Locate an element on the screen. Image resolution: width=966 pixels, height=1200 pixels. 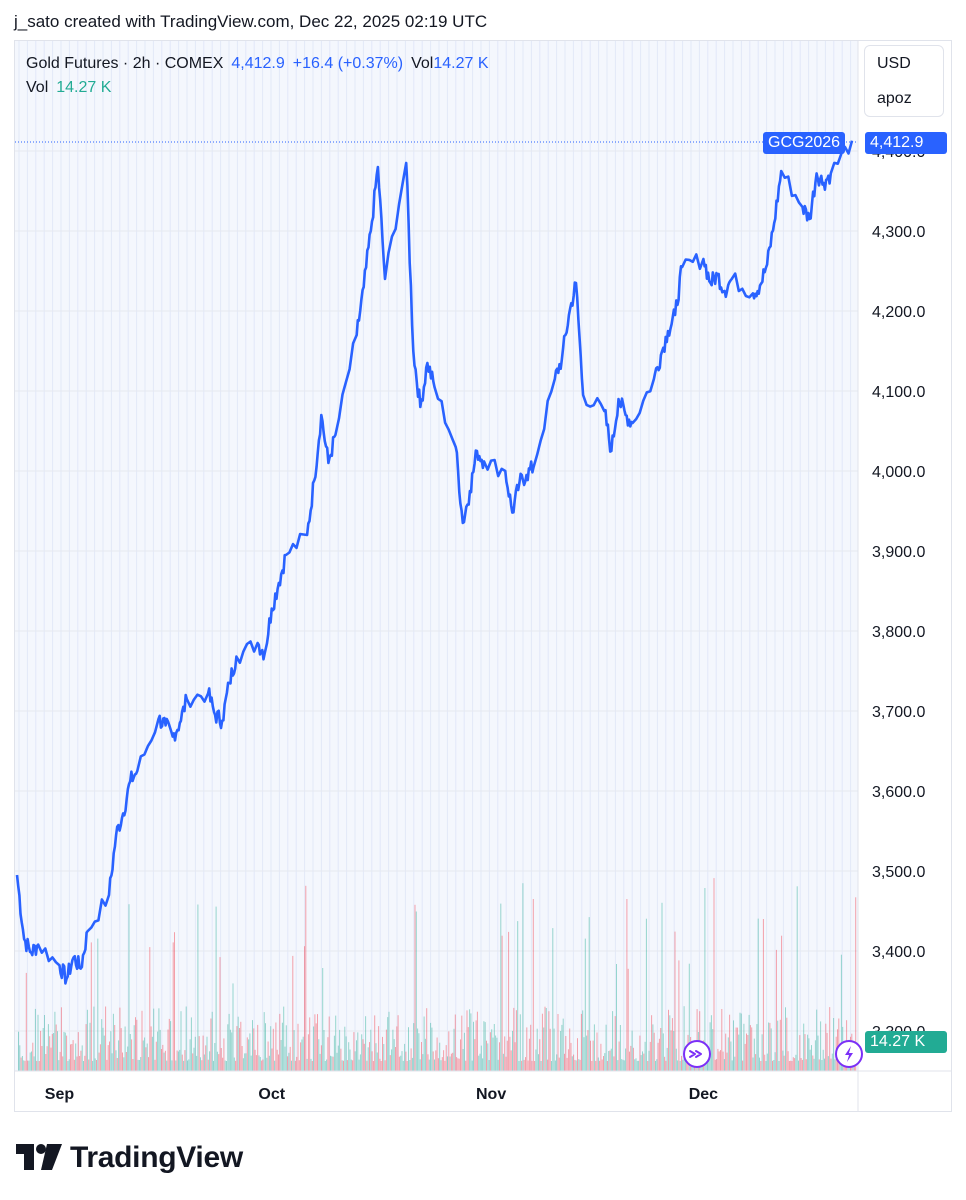
go-to-realtime-icon is located at coordinates (697, 1054).